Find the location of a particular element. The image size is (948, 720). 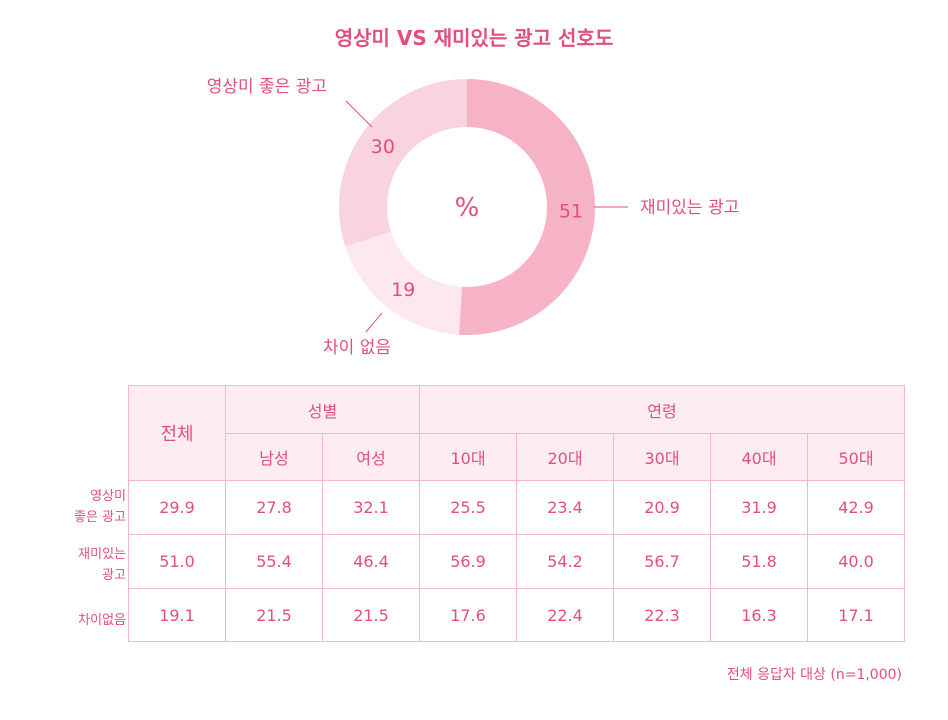

cell: 54.2 is located at coordinates (565, 561).